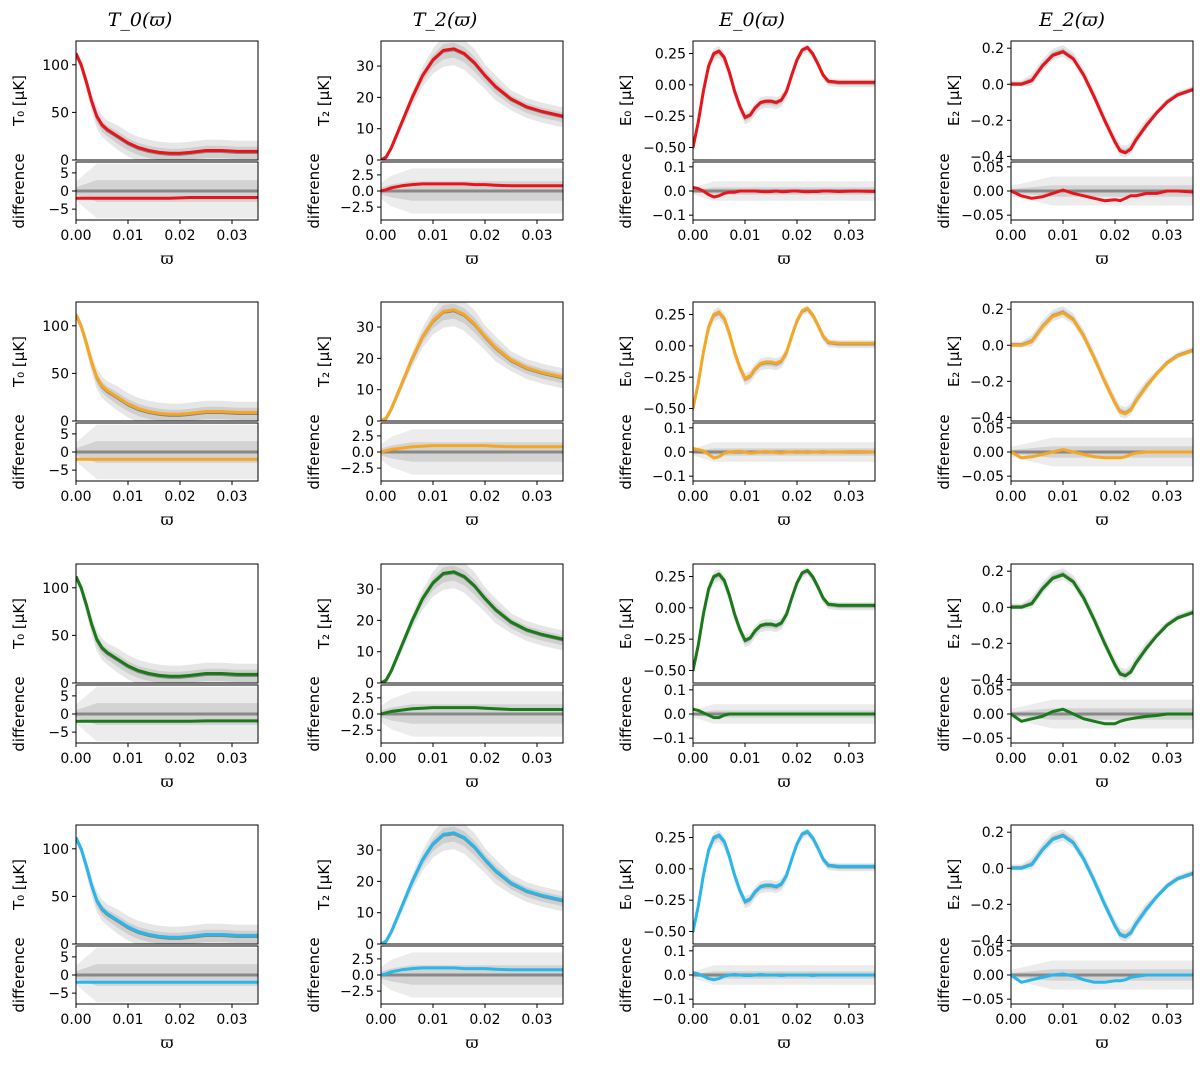 The image size is (1200, 1066). Describe the element at coordinates (365, 98) in the screenshot. I see `y-tick-label: 20` at that location.